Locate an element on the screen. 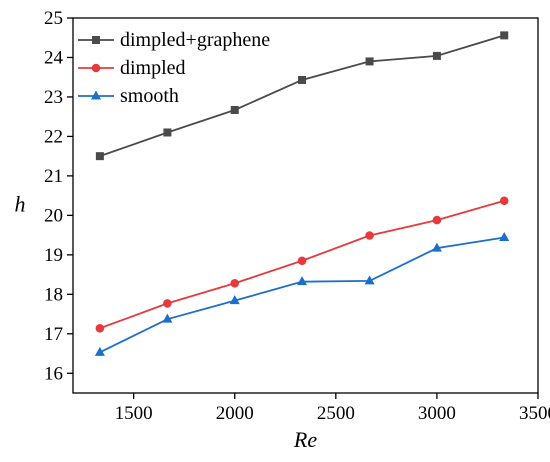 This screenshot has width=550, height=462. y-tick-label: 17 is located at coordinates (53, 334).